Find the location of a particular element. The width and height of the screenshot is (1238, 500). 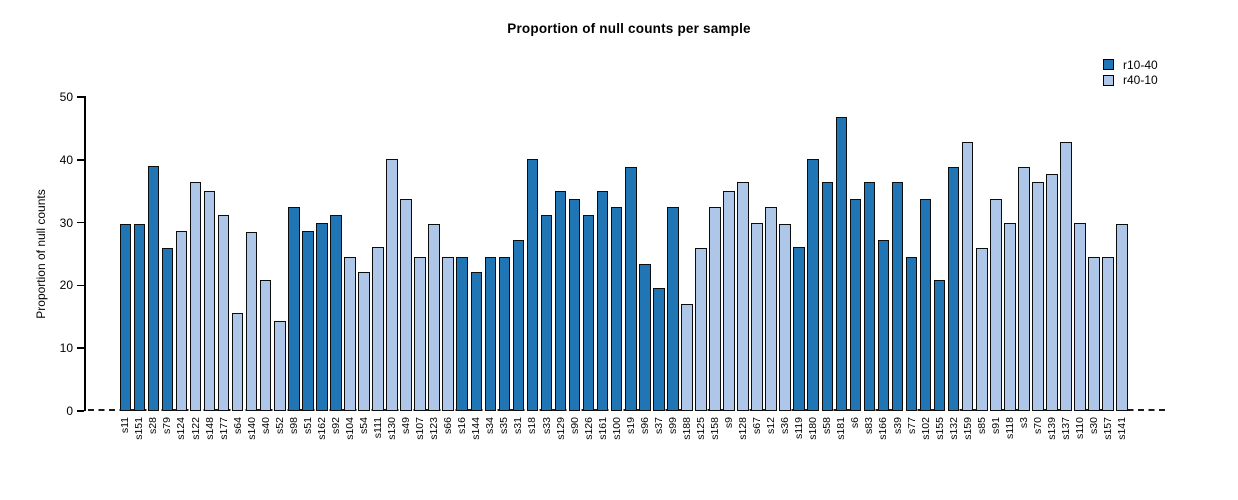

y-axis-title: Proportion of null counts is located at coordinates (41, 254).